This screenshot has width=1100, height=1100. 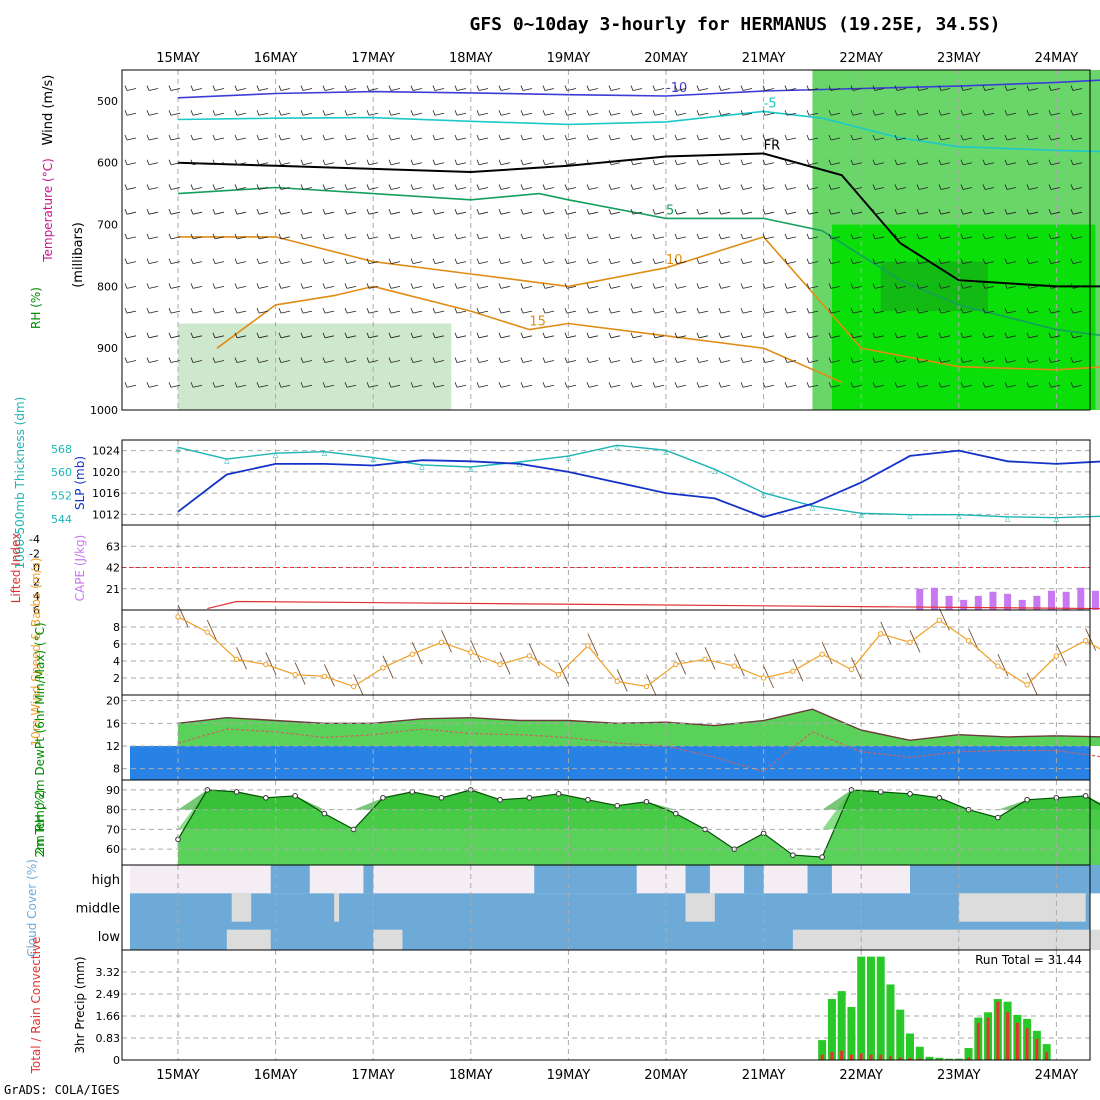 What do you see at coordinates (920, 599) in the screenshot?
I see `cape-bar` at bounding box center [920, 599].